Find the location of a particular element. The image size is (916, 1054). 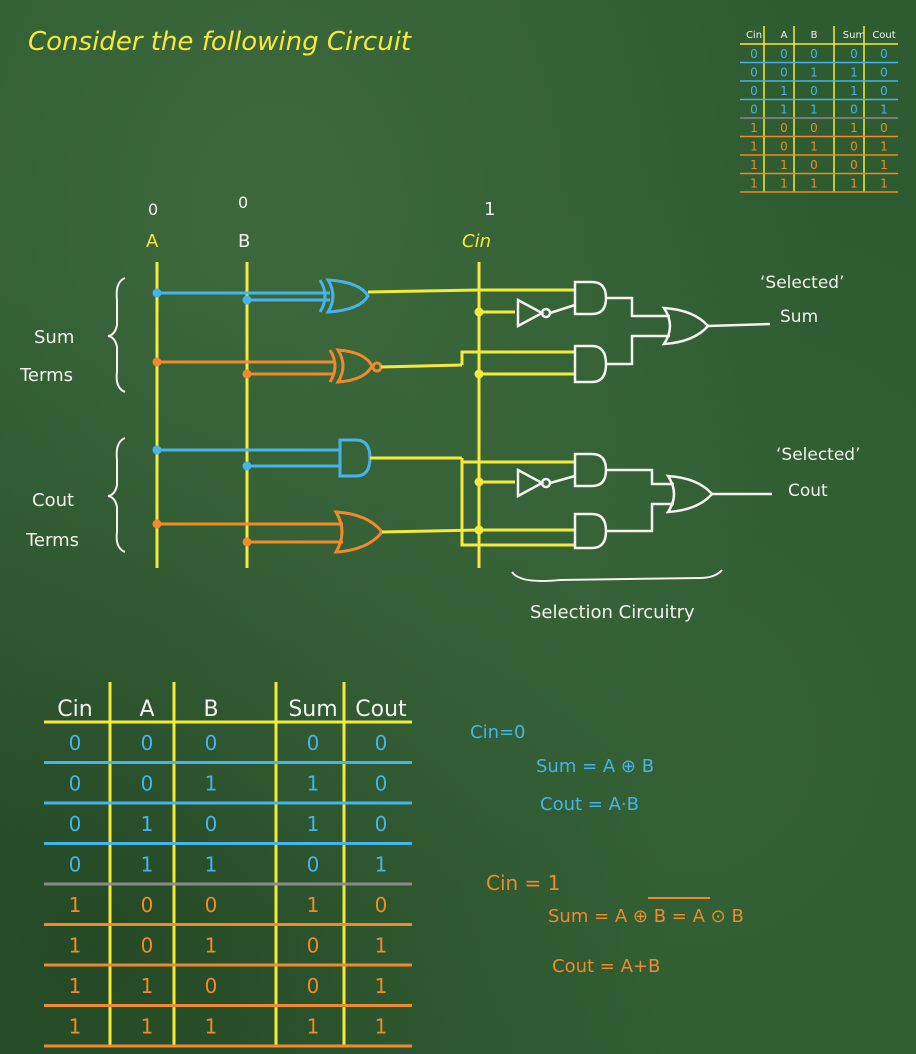

eq-cin0-sum: Sum = A ⊕ B is located at coordinates (595, 766).